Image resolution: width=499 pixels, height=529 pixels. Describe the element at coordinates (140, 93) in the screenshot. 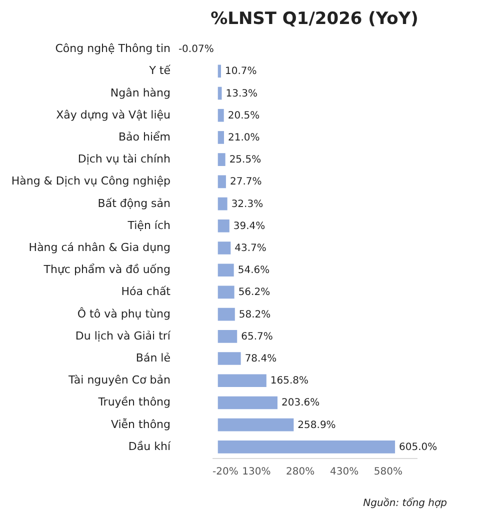

I see `y-tick-label: Ngân hàng` at that location.